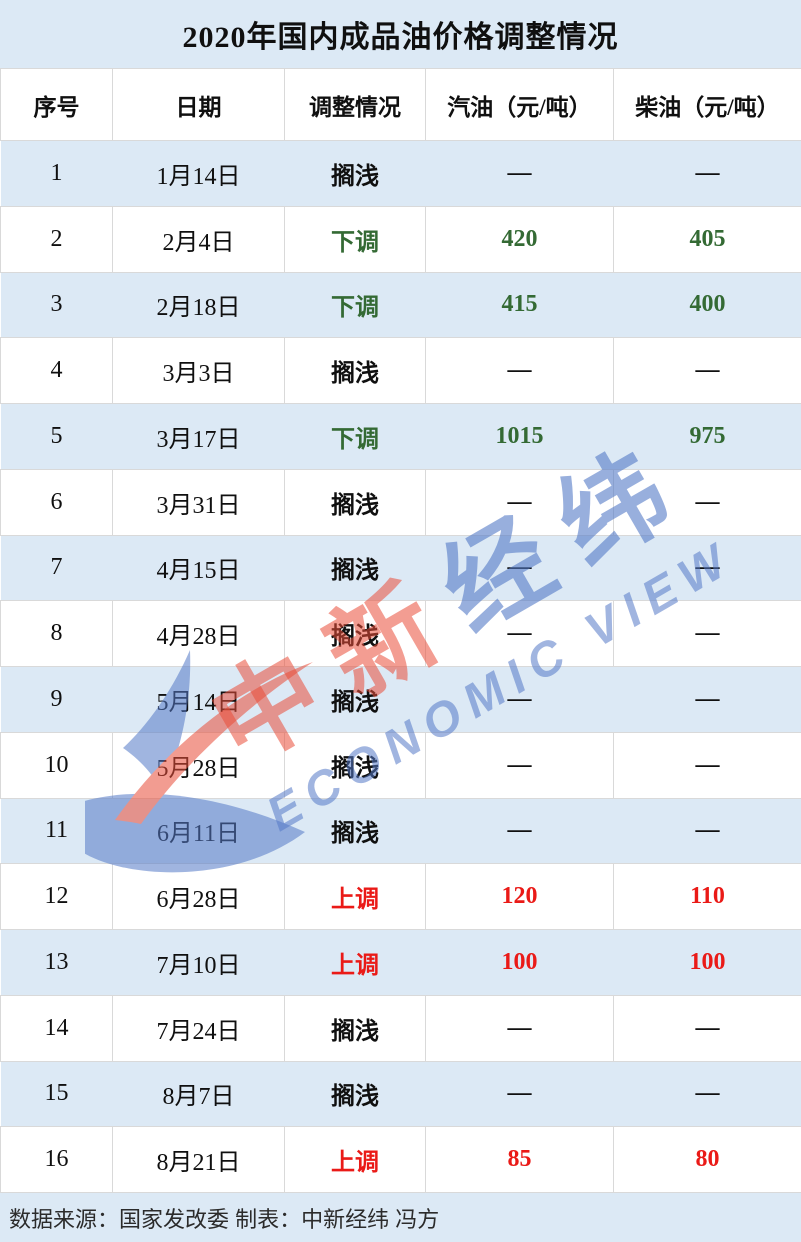 Image resolution: width=801 pixels, height=1242 pixels. What do you see at coordinates (520, 105) in the screenshot?
I see `header-gasoline: 汽油（元/吨）` at bounding box center [520, 105].